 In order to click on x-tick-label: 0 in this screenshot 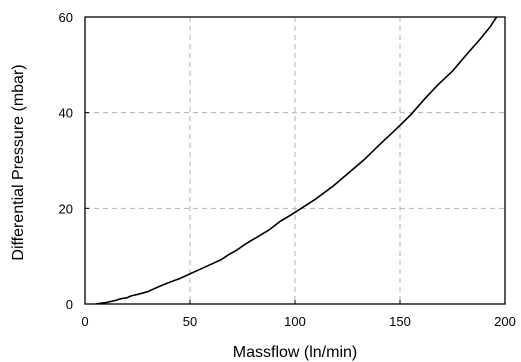, I will do `click(84, 321)`.